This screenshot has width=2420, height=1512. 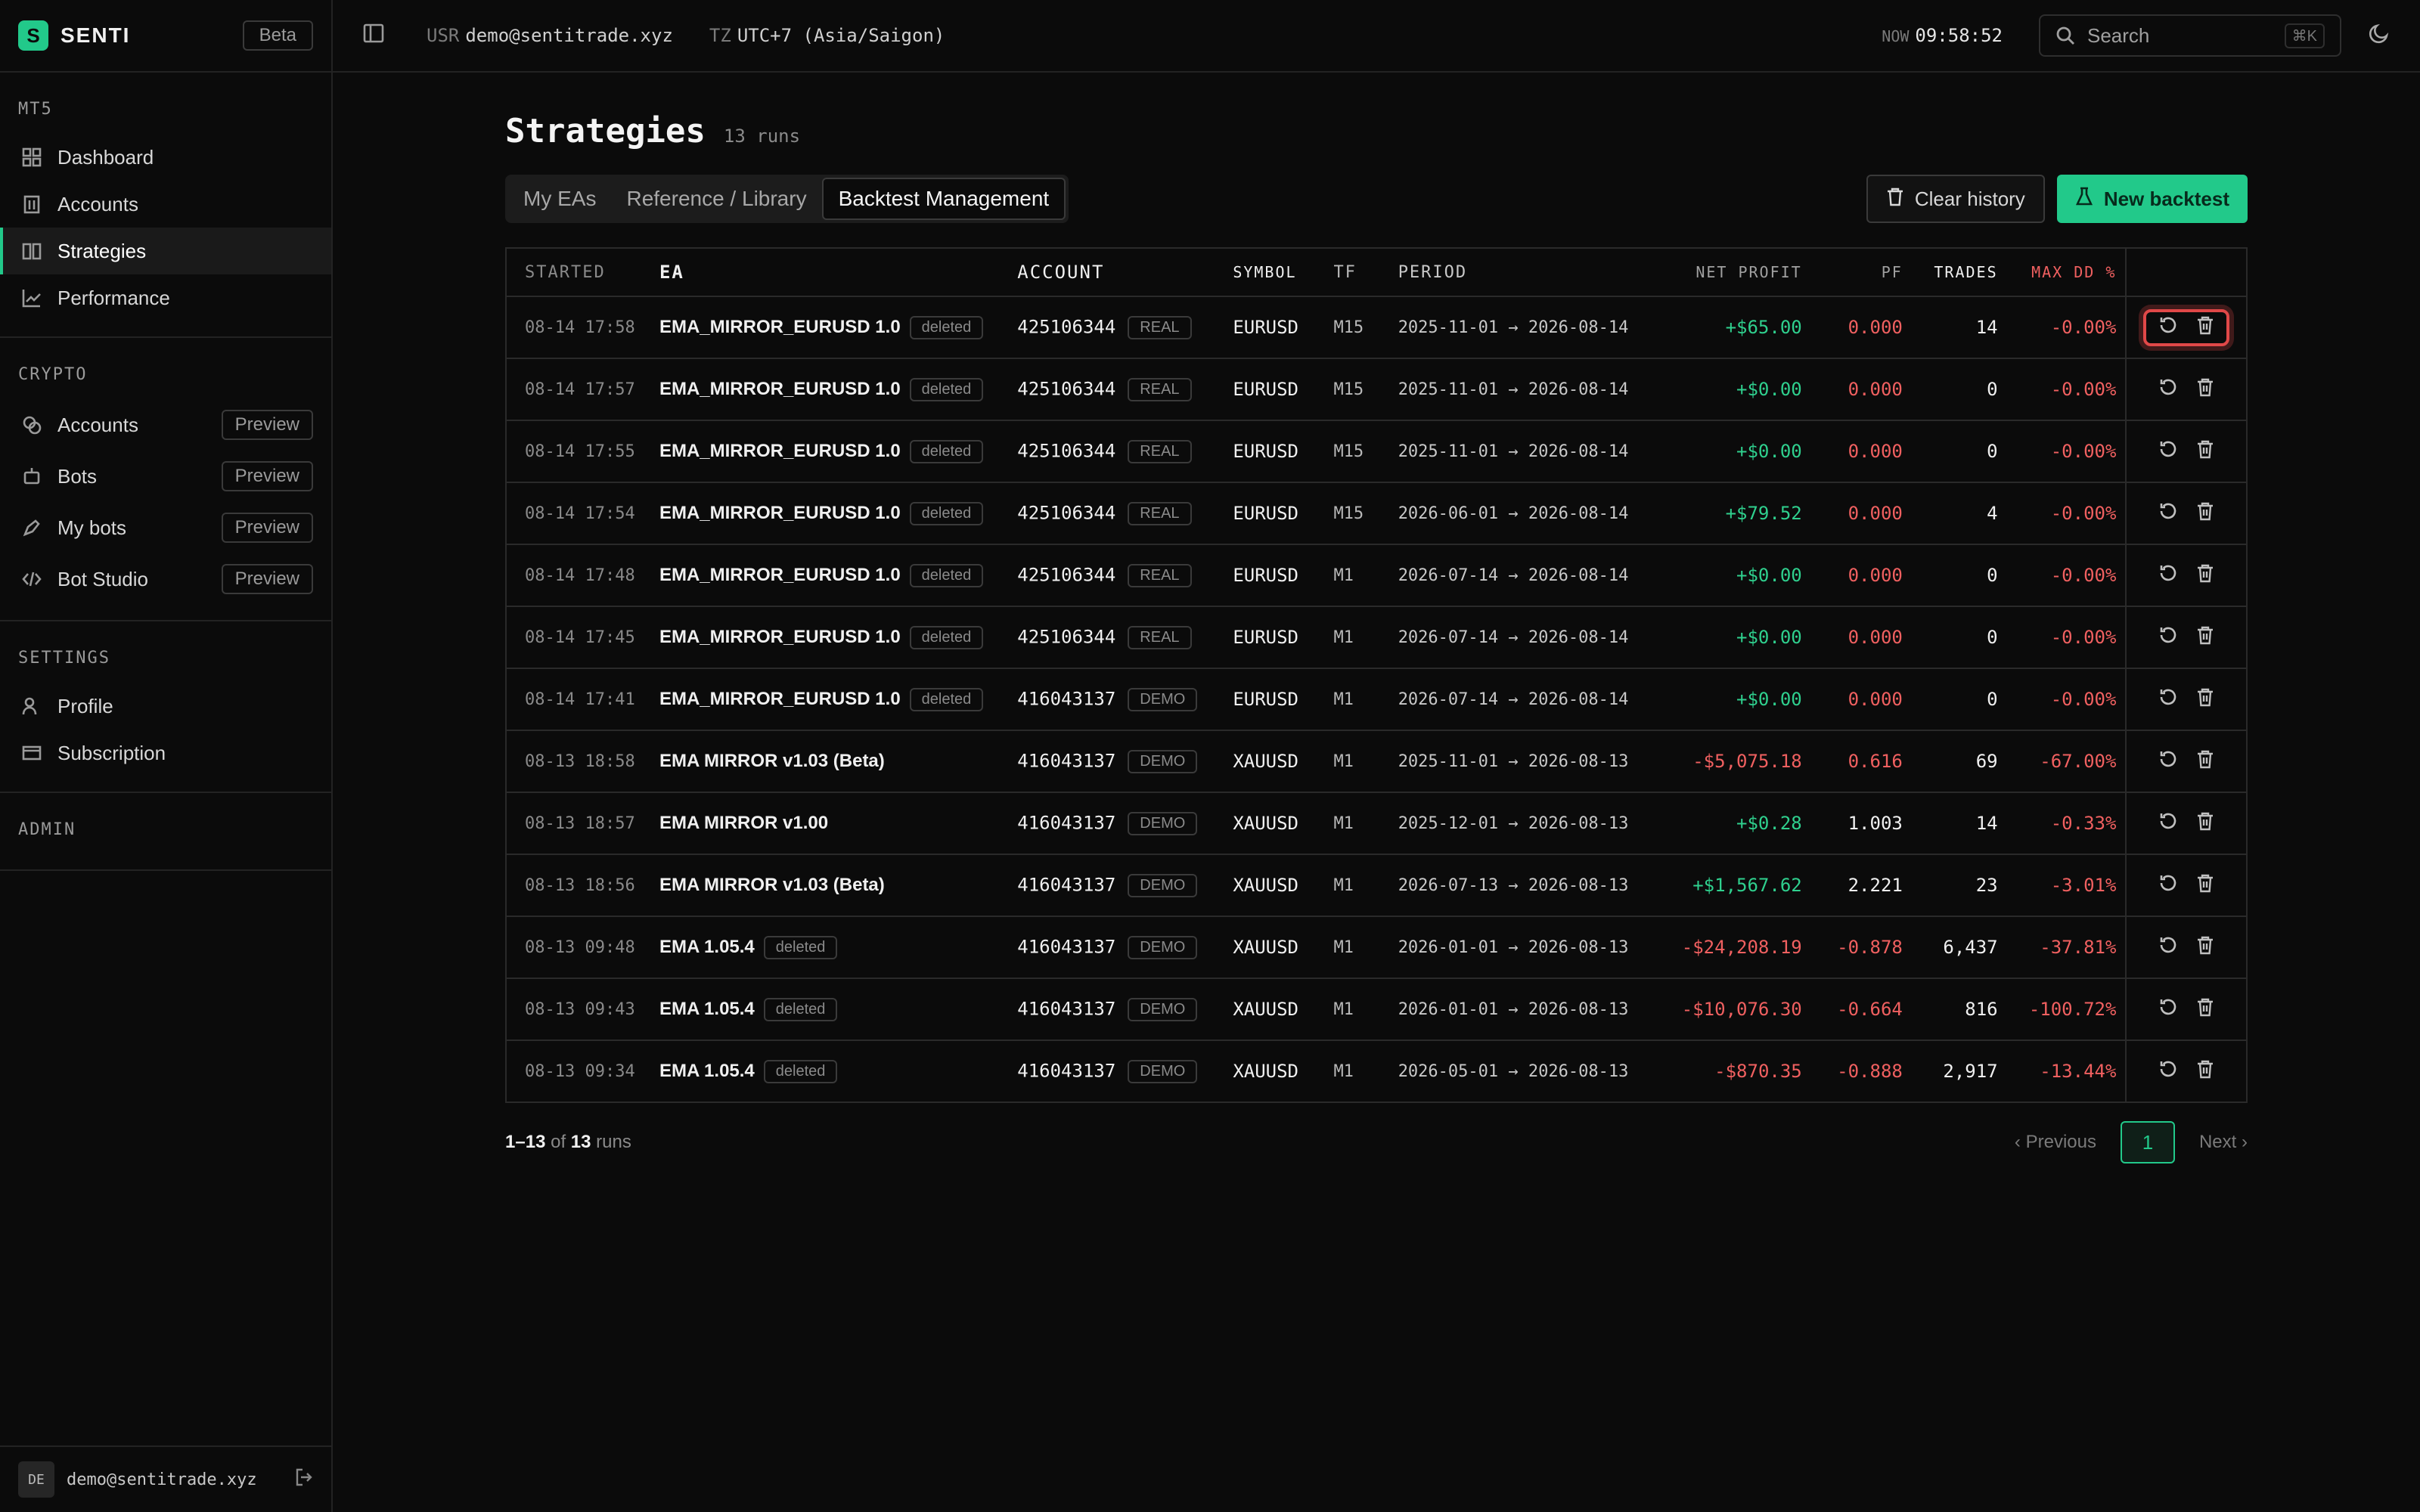 What do you see at coordinates (578, 272) in the screenshot?
I see `header-started: STARTED` at bounding box center [578, 272].